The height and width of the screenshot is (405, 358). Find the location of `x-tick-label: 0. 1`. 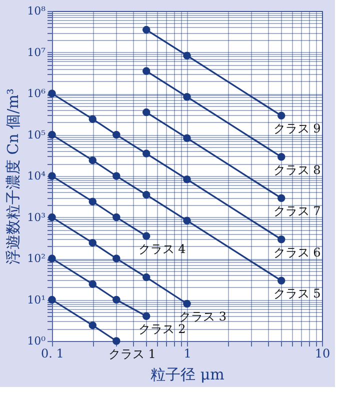

x-tick-label: 0. 1 is located at coordinates (52, 353).